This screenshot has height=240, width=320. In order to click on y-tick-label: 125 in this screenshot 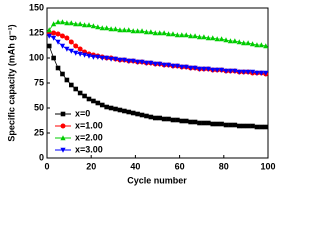, I will do `click(36, 32)`.